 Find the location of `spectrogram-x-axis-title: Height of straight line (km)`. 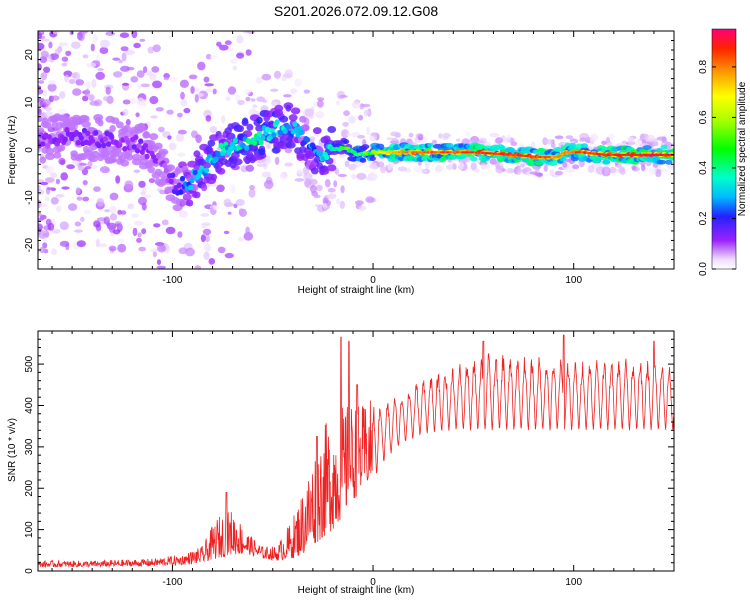

spectrogram-x-axis-title: Height of straight line (km) is located at coordinates (356, 290).